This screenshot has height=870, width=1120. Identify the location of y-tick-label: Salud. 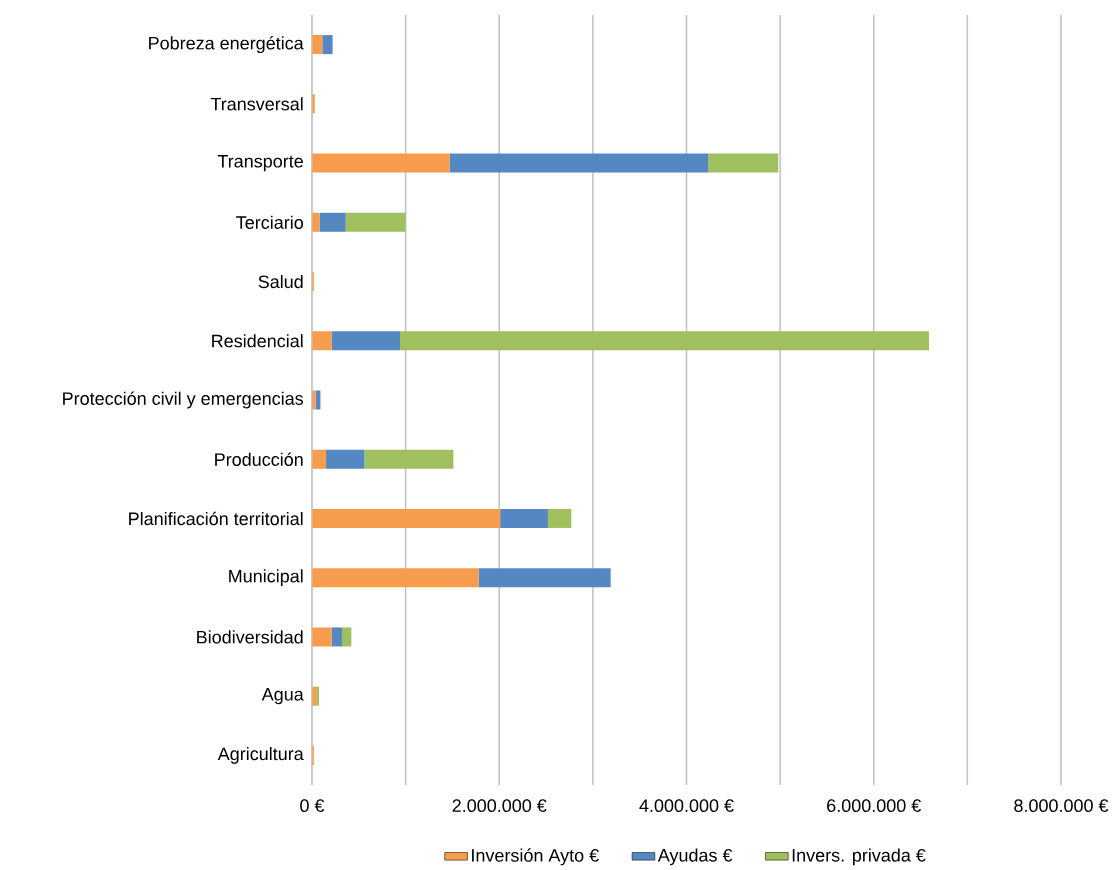
(280, 281).